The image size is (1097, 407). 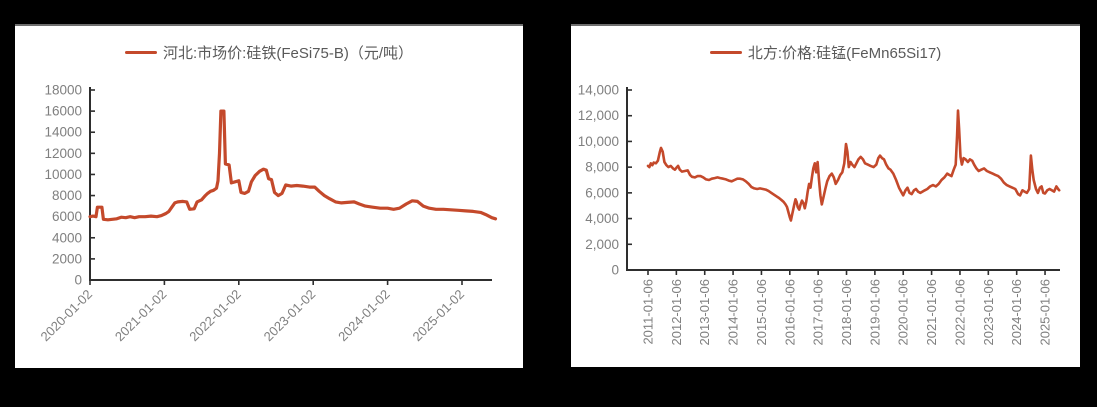 I want to click on svg-text: 2011-01-06, so click(x=648, y=312).